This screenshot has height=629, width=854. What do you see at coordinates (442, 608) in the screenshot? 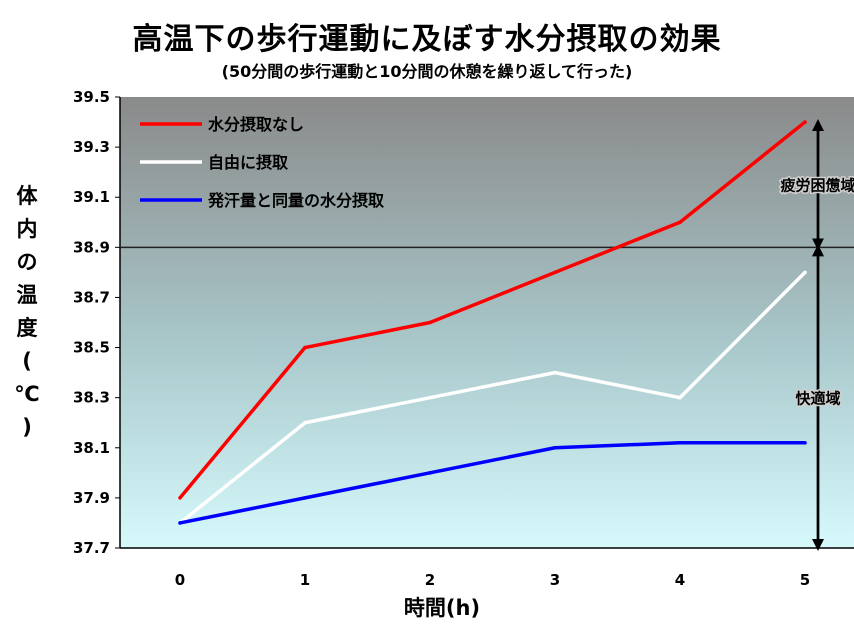
I see `x-axis-label: 時間(h)` at bounding box center [442, 608].